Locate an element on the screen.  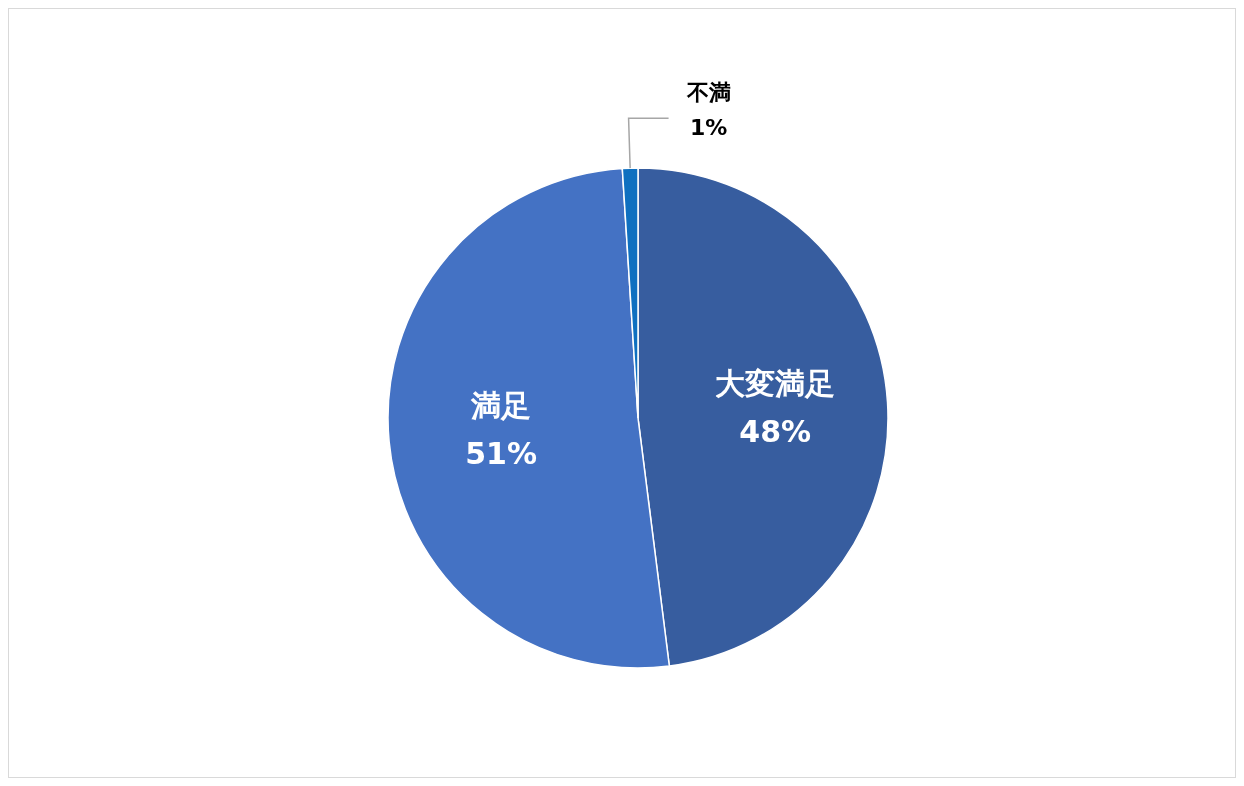
slice-label: 不満 is located at coordinates (708, 92).